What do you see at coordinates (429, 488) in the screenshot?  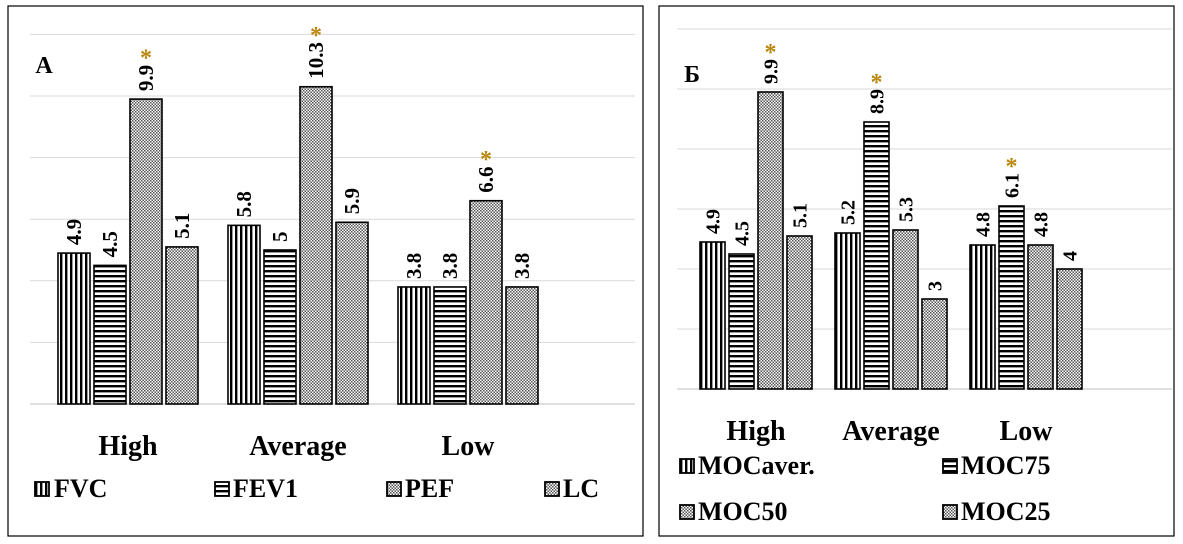 I see `legend-label: PEF` at bounding box center [429, 488].